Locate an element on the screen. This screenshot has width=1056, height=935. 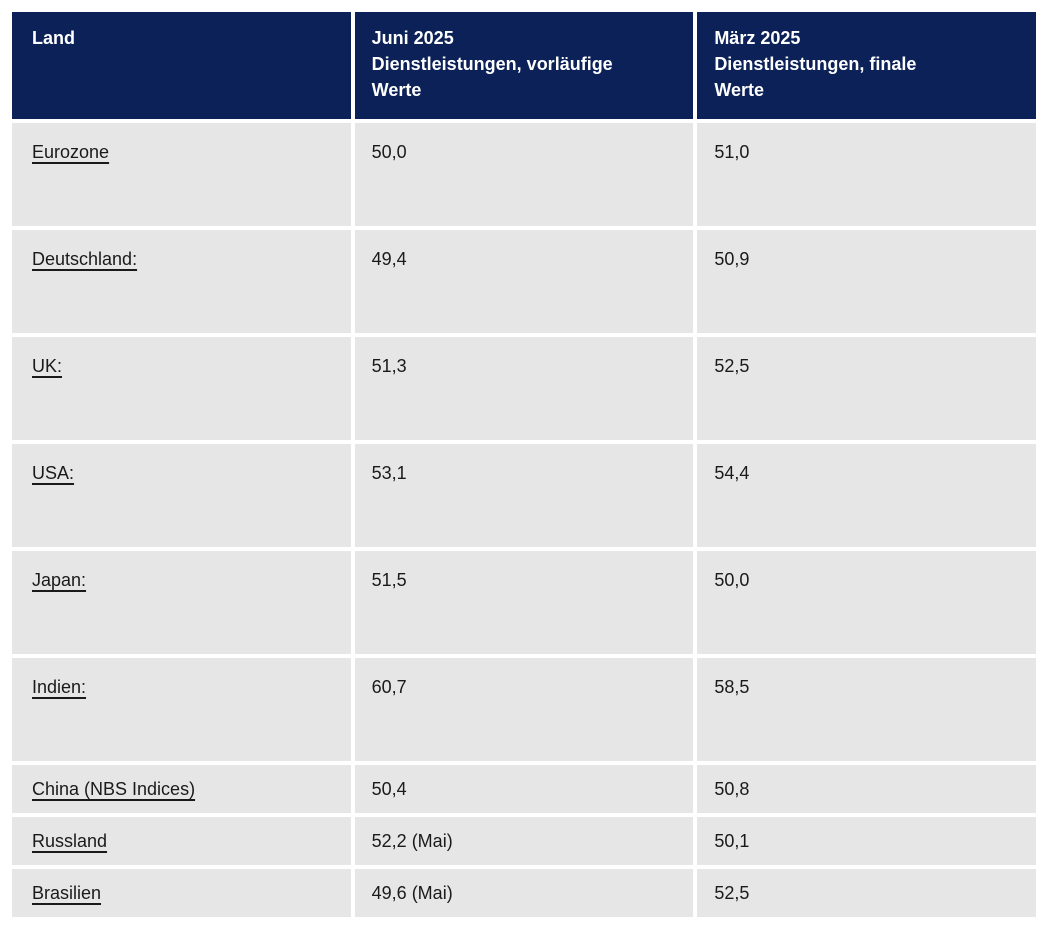
land-cell: Japan: is located at coordinates (181, 602).